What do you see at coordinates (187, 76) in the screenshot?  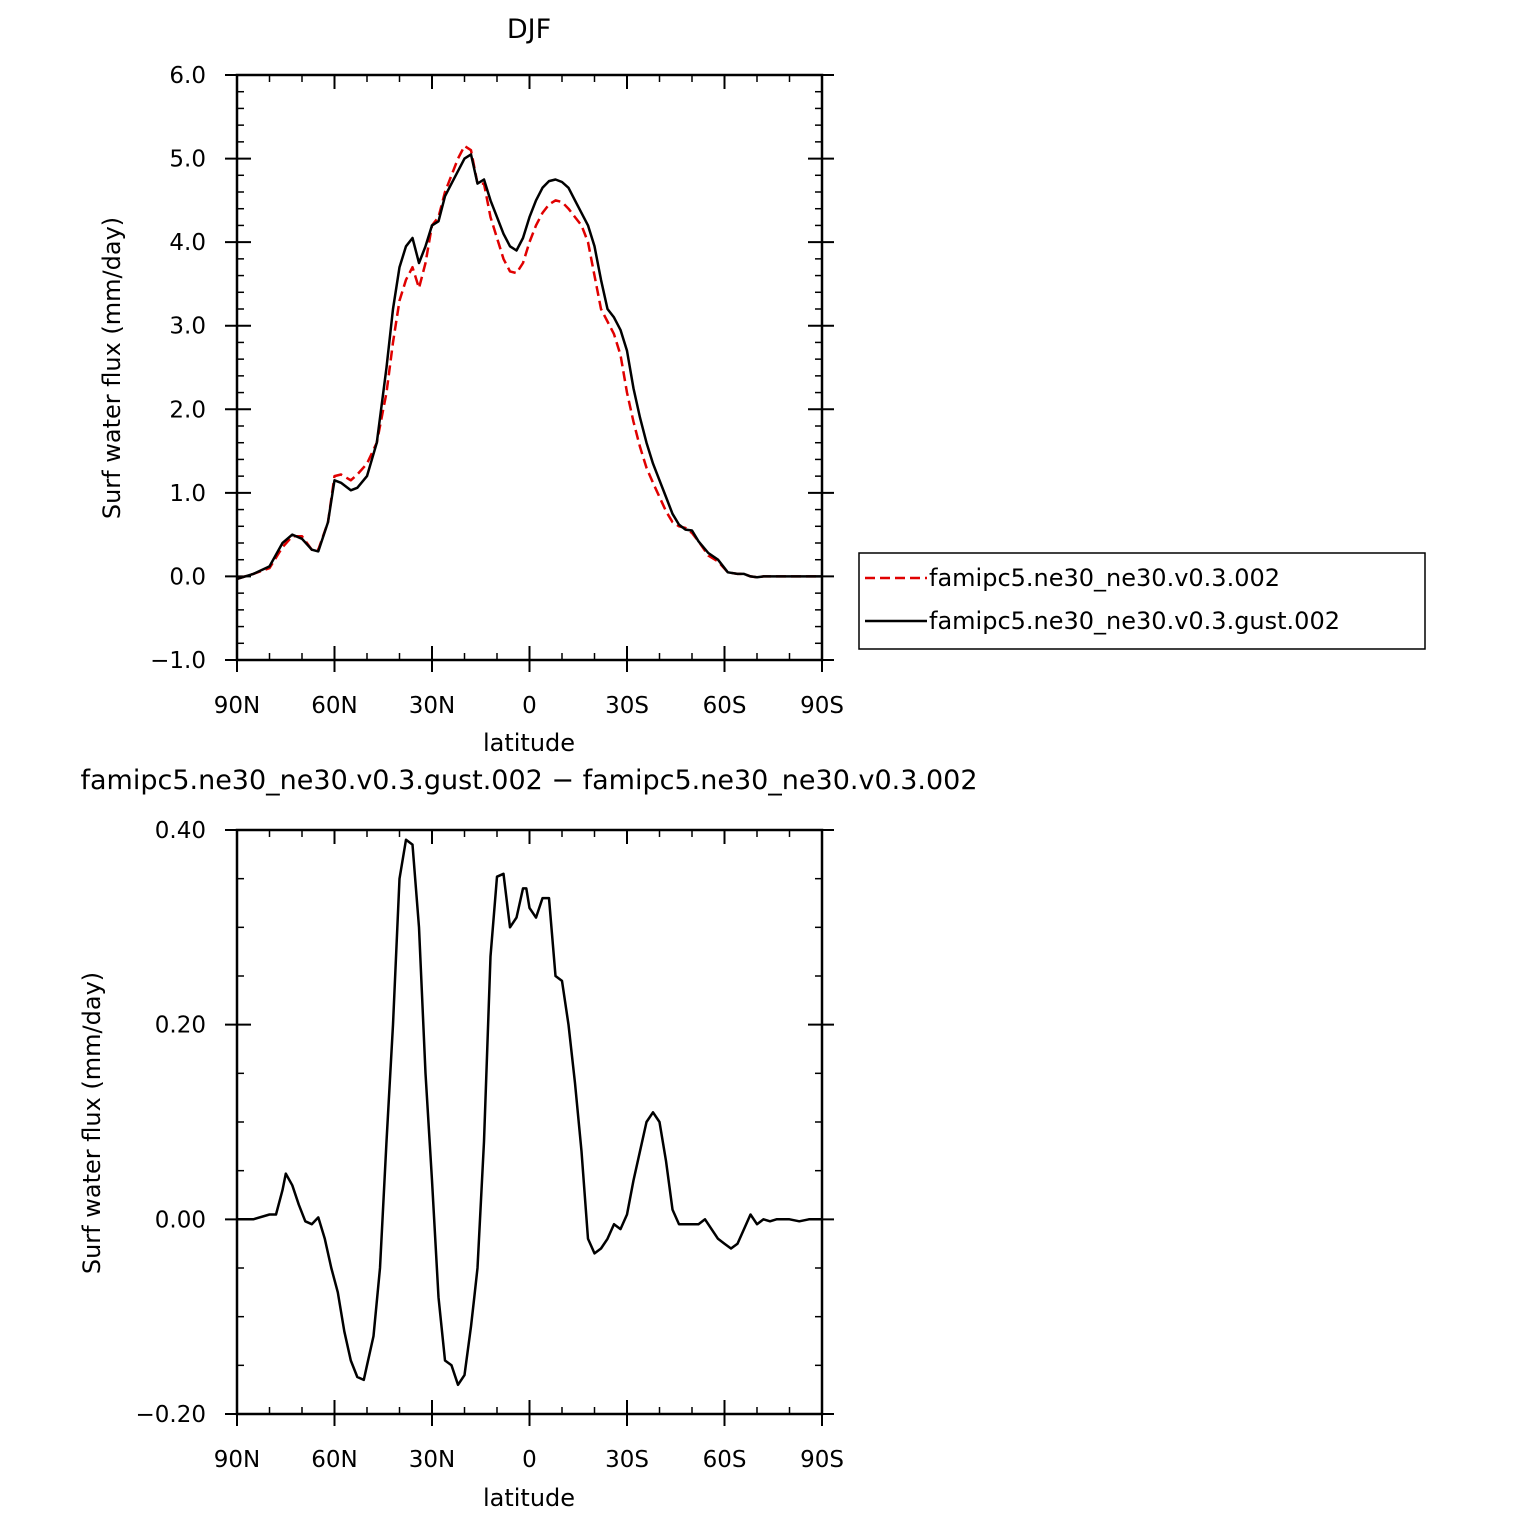 I see `y-tick-label: 6.0` at bounding box center [187, 76].